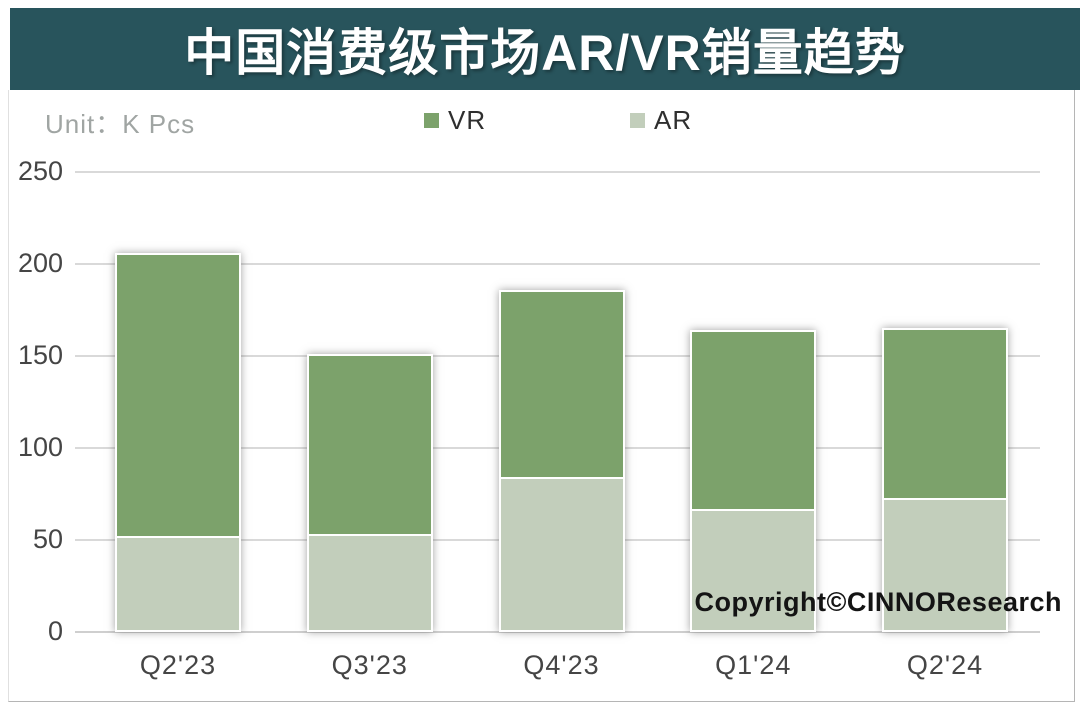 The height and width of the screenshot is (706, 1080). I want to click on x-axis-label: Q1'24, so click(753, 665).